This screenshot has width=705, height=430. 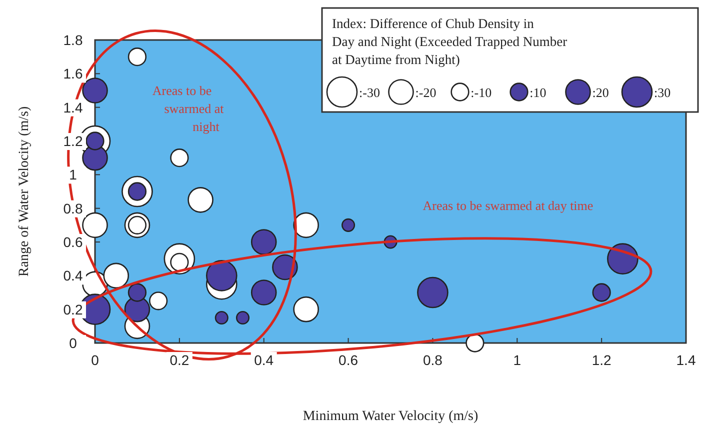 I want to click on x-tick-label: 1.4, so click(x=686, y=360).